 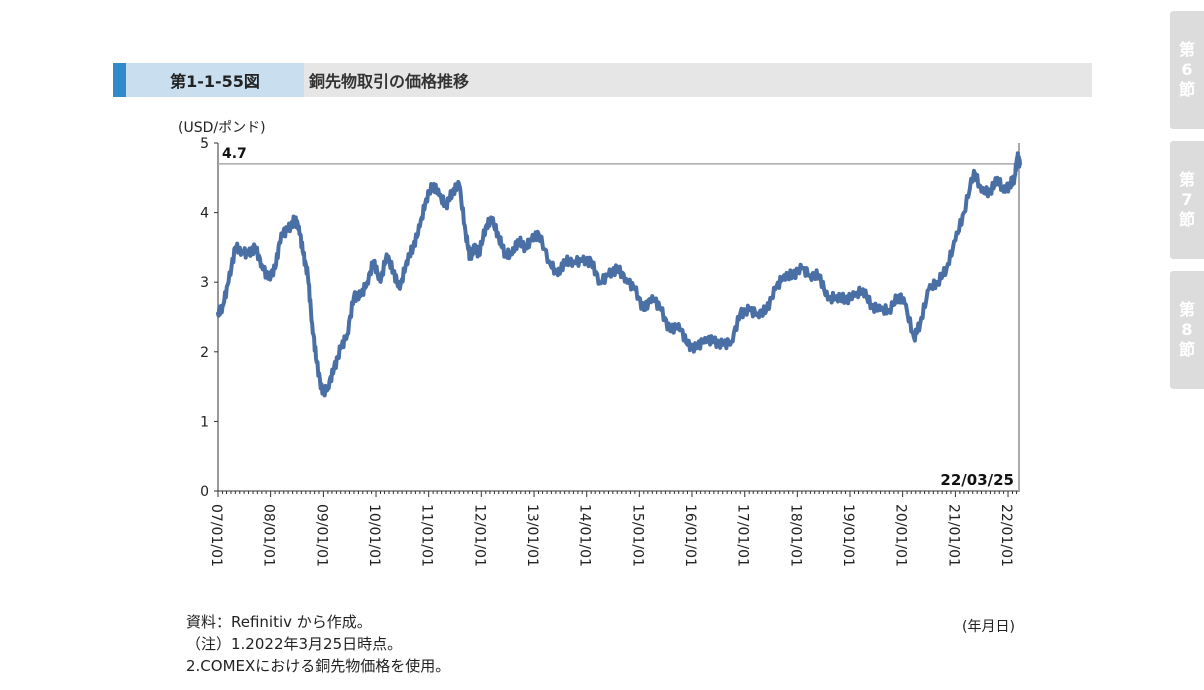 What do you see at coordinates (269, 535) in the screenshot?
I see `x-tick-label: 08/01/01` at bounding box center [269, 535].